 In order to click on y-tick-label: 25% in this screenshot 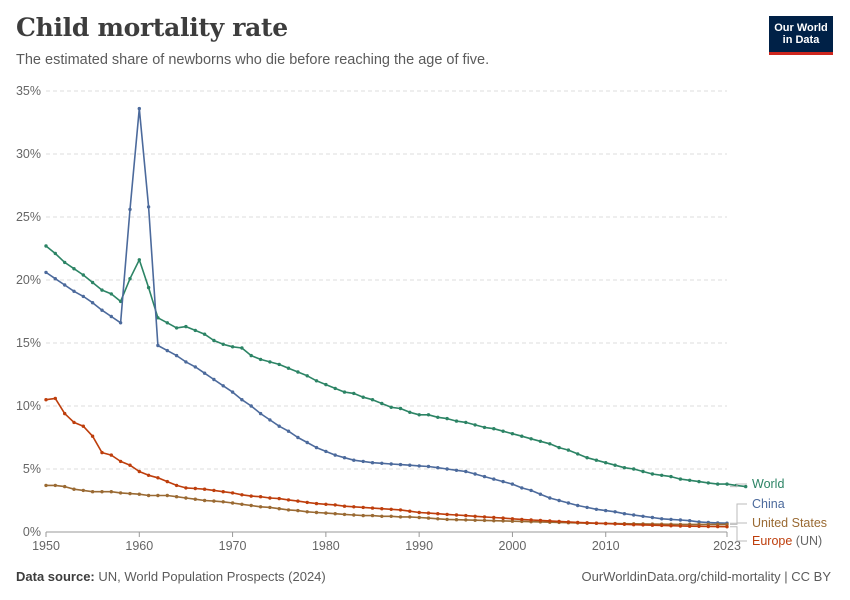, I will do `click(28, 217)`.